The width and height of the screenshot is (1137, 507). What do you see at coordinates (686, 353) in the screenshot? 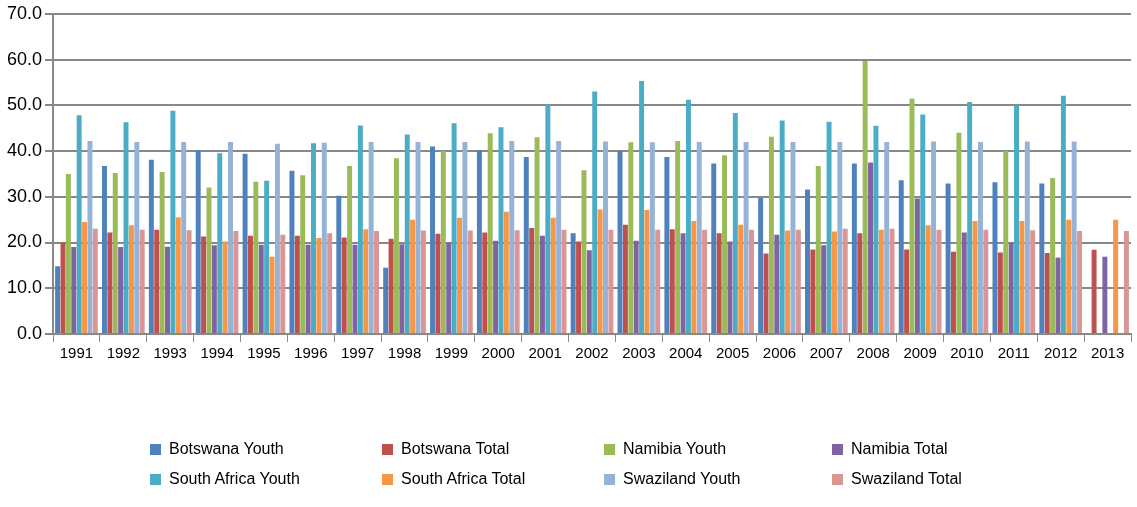
I see `x-tick-label: 2004` at bounding box center [686, 353].